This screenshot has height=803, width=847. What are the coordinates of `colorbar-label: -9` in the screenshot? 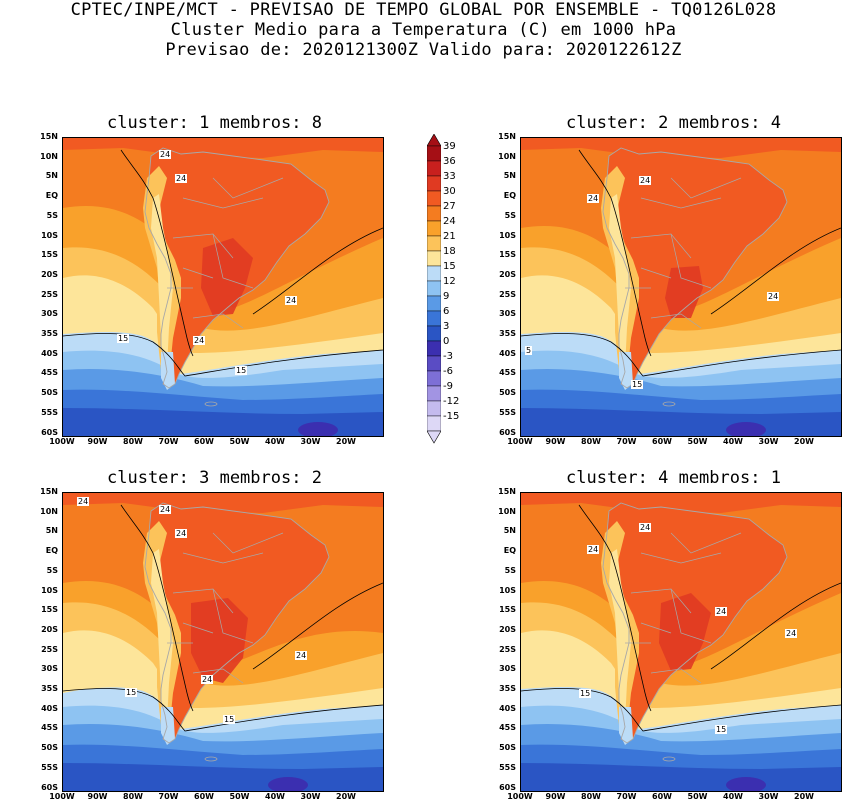 It's located at (448, 386).